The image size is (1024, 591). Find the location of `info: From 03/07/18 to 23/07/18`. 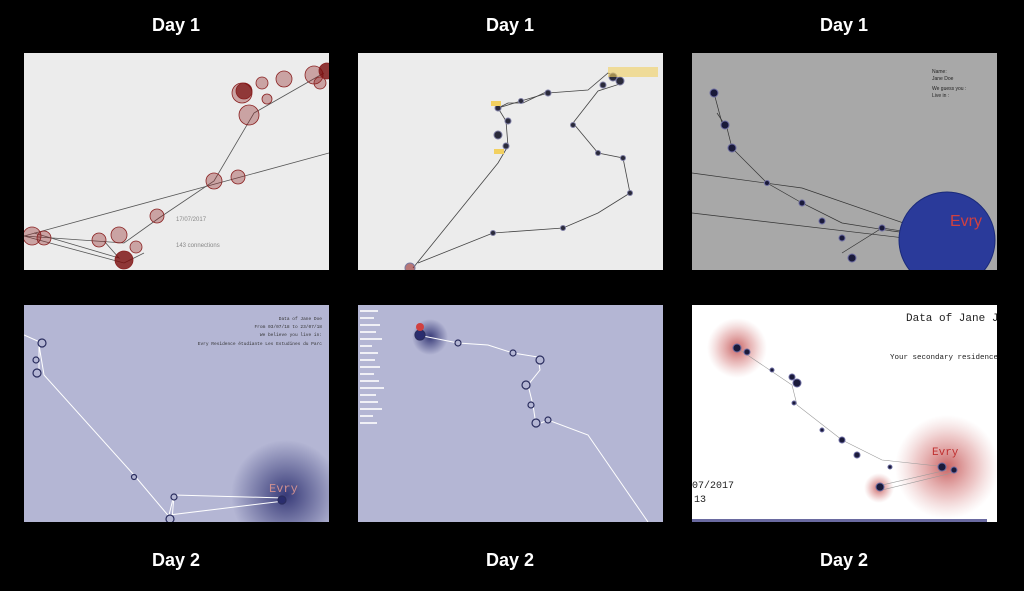

info: From 03/07/18 to 23/07/18 is located at coordinates (288, 327).